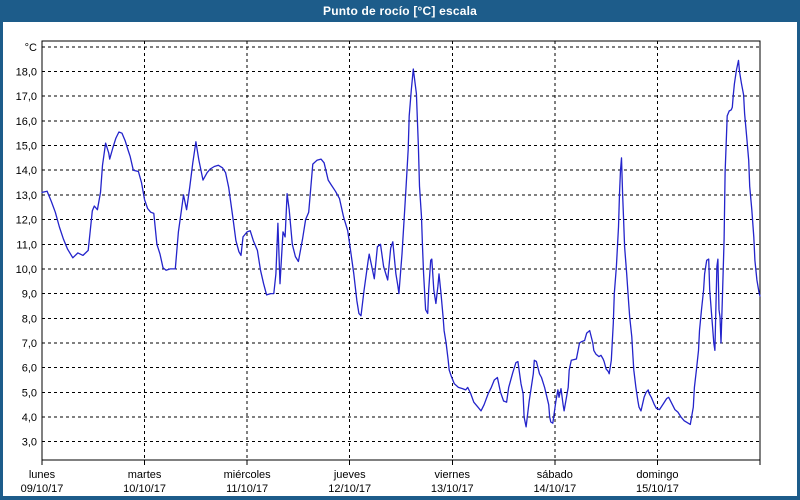  Describe the element at coordinates (453, 475) in the screenshot. I see `day-name-label: viernes` at that location.